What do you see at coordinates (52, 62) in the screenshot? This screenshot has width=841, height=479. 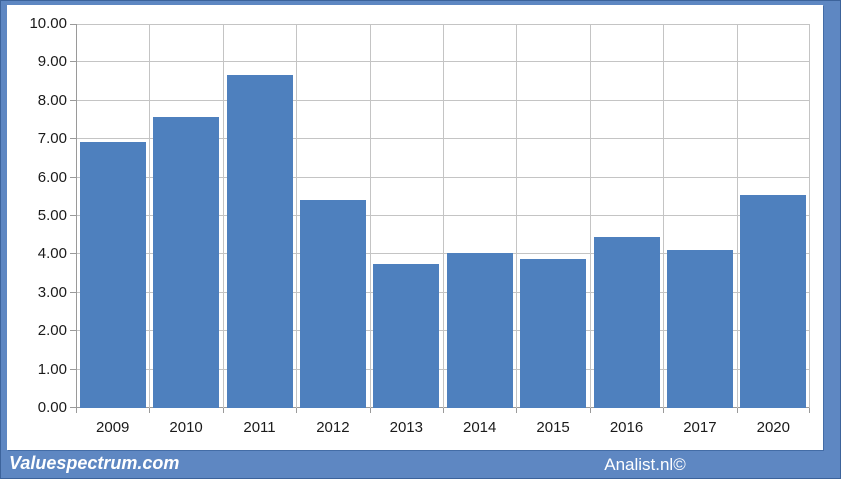 I see `y-axis-label: 9.00` at bounding box center [52, 62].